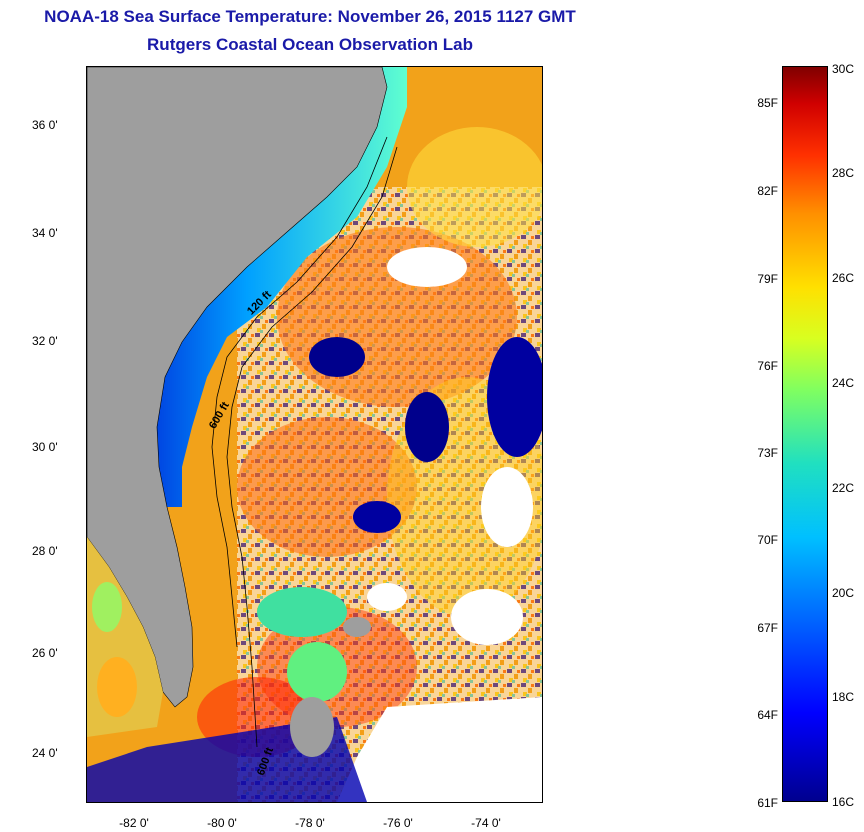 This screenshot has height=832, width=864. Describe the element at coordinates (767, 279) in the screenshot. I see `colorbar-fahrenheit-label: 79F` at that location.